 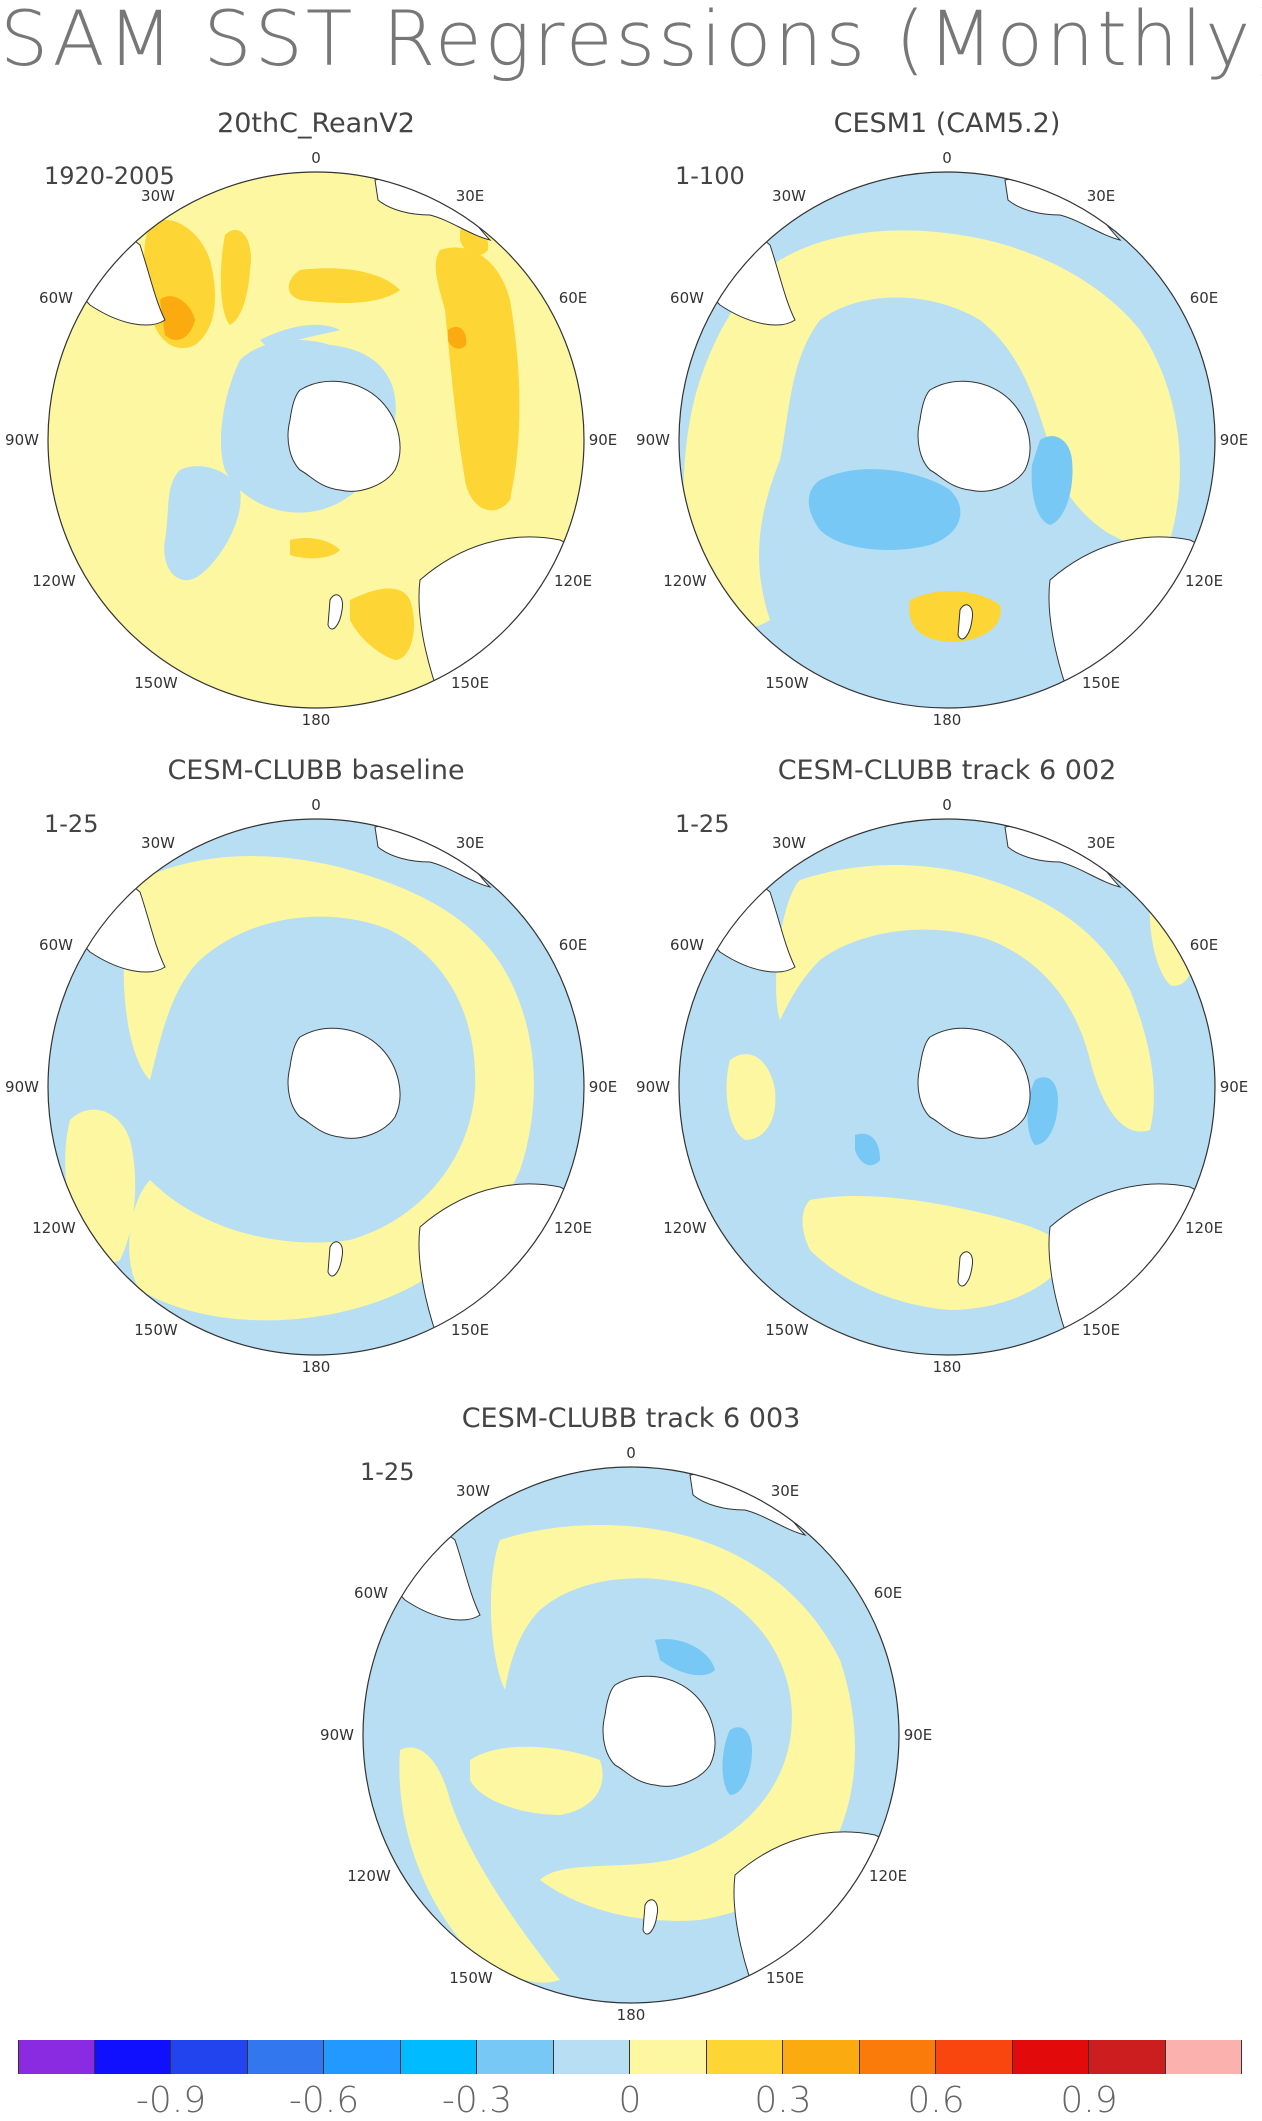 What do you see at coordinates (324, 2100) in the screenshot?
I see `colorbar-tick-label: -0.6` at bounding box center [324, 2100].